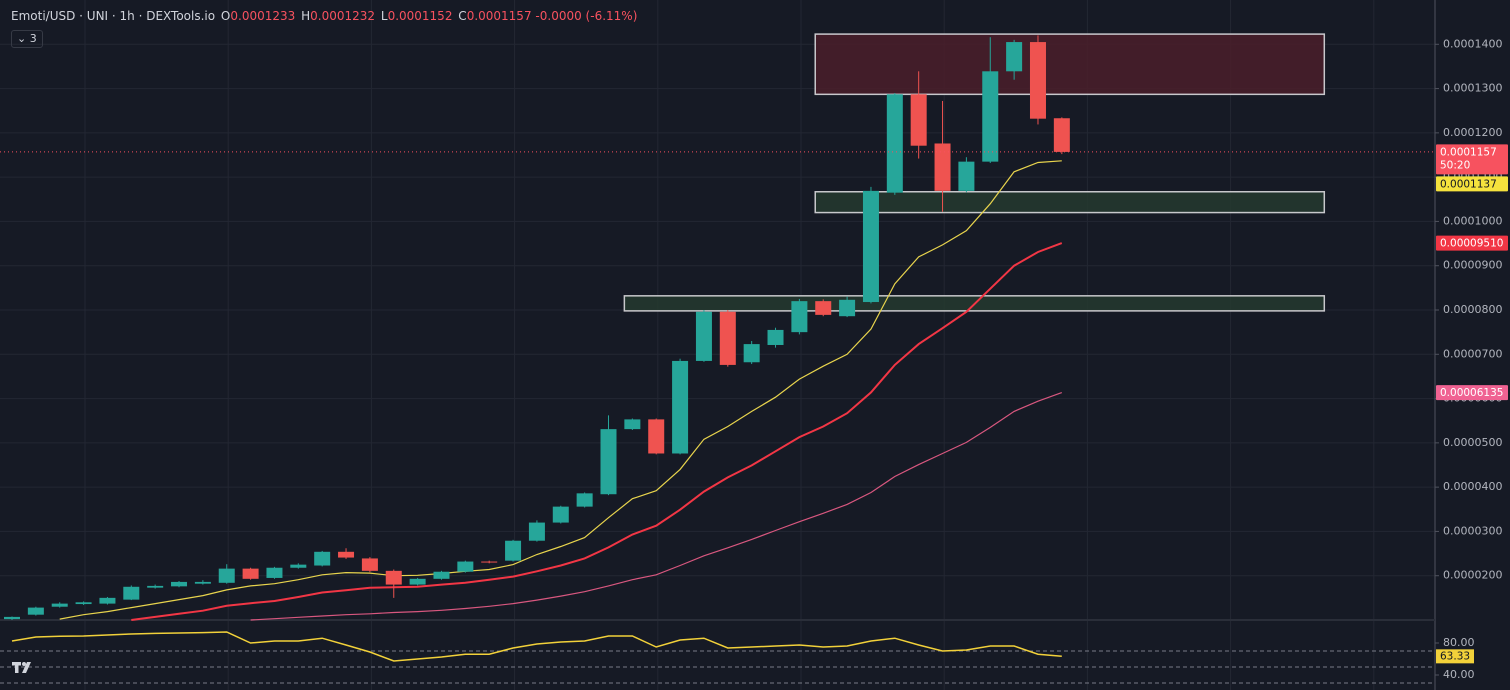 The width and height of the screenshot is (1510, 690). What do you see at coordinates (499, 16) in the screenshot?
I see `ohlc-value: 0.0001157` at bounding box center [499, 16].